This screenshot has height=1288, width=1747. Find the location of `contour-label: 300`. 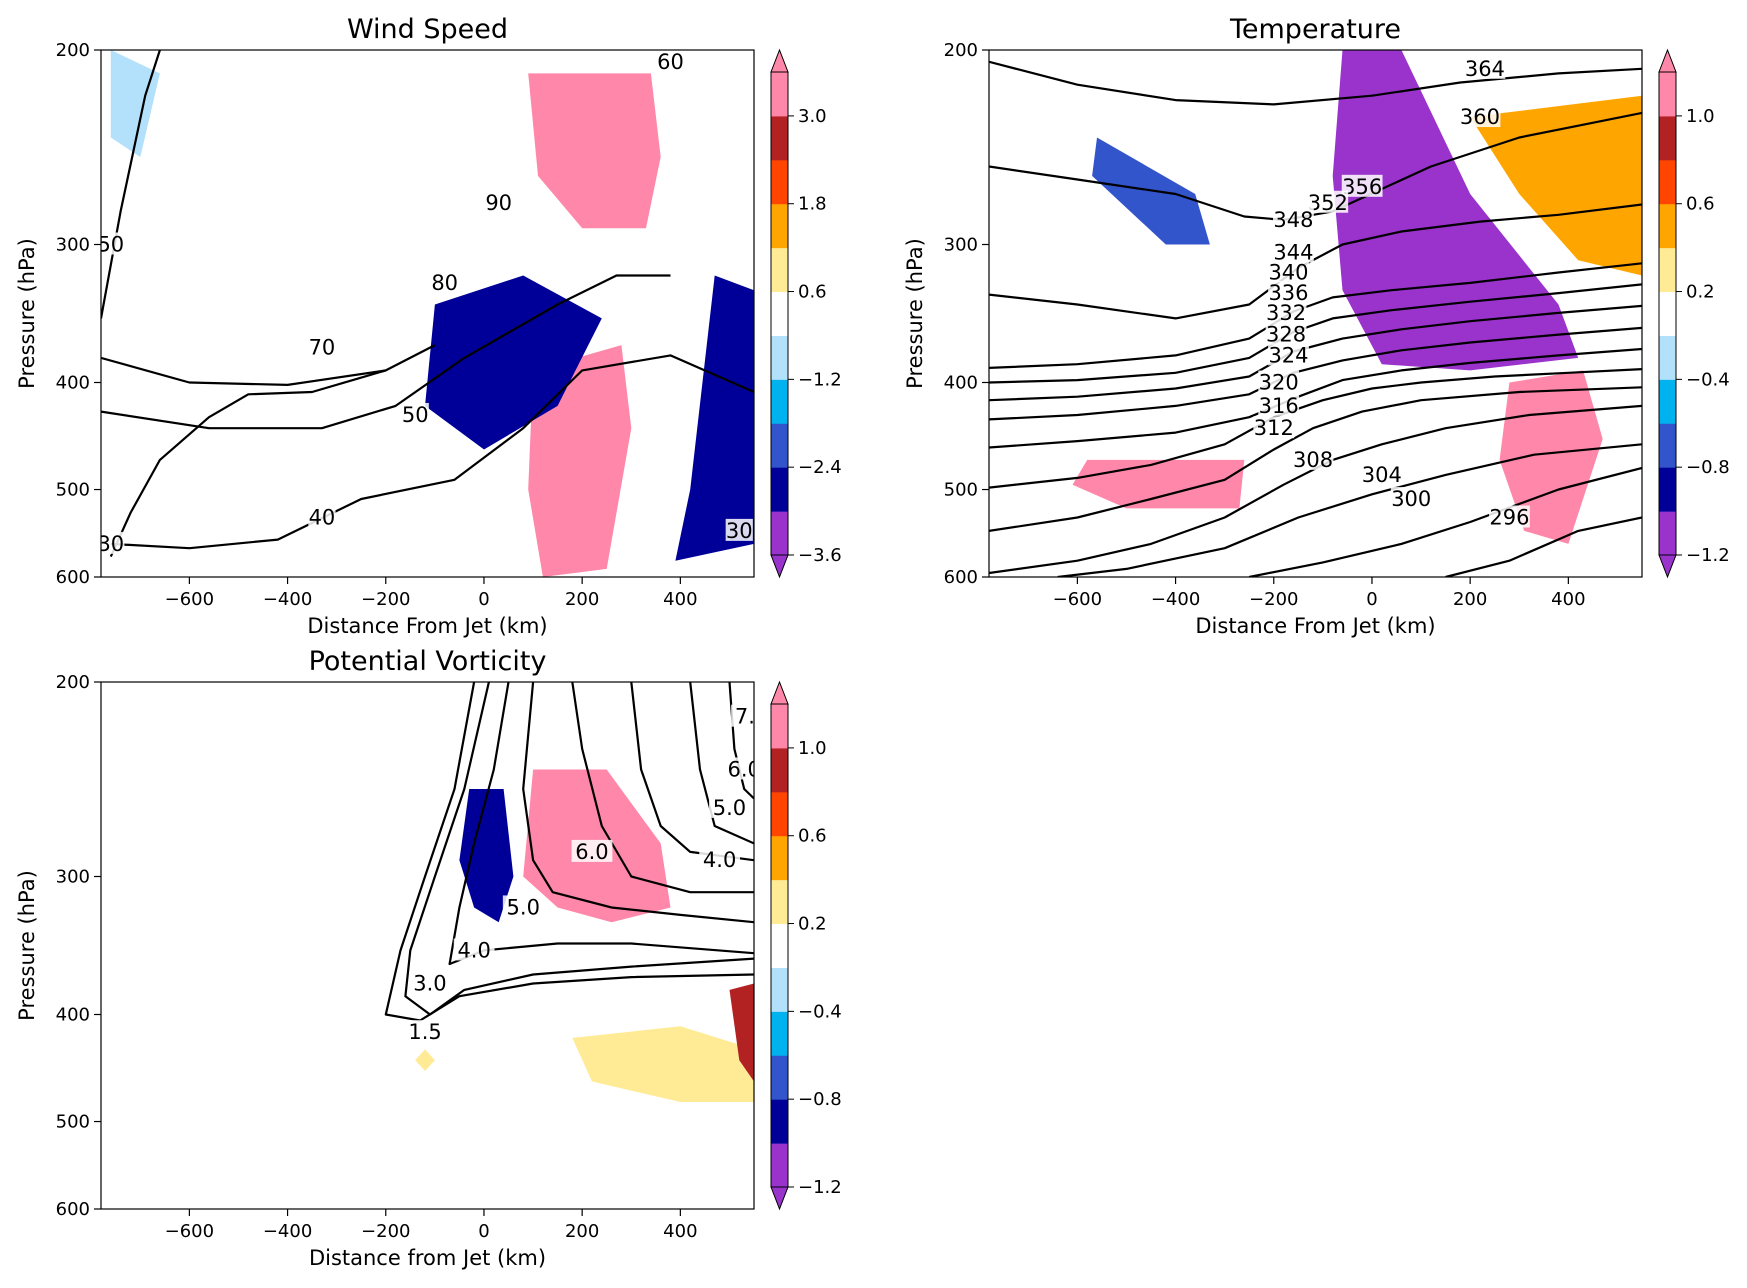

contour-label: 300 is located at coordinates (1411, 499).